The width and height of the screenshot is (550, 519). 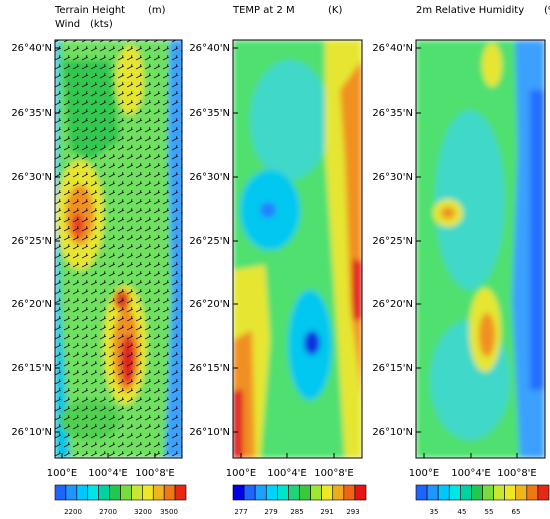 I want to click on panel-title: TEMP at 2 M, so click(x=263, y=10).